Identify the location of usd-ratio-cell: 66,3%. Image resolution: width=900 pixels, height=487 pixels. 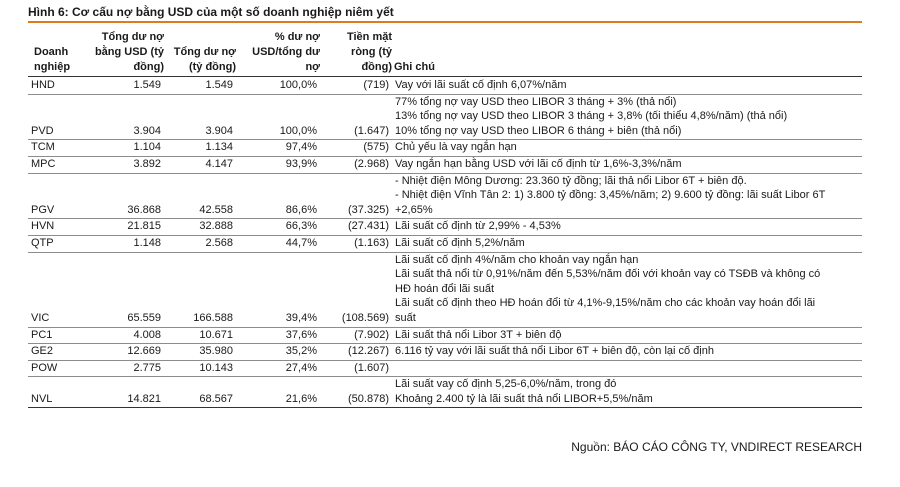
(278, 227).